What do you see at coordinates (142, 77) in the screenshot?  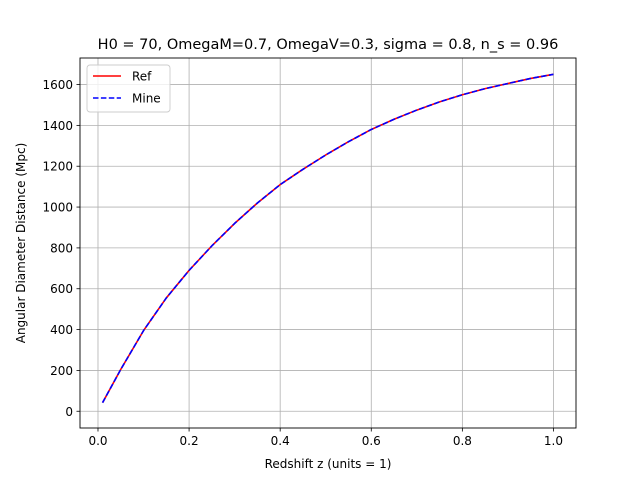 I see `legend-label-ref: Ref` at bounding box center [142, 77].